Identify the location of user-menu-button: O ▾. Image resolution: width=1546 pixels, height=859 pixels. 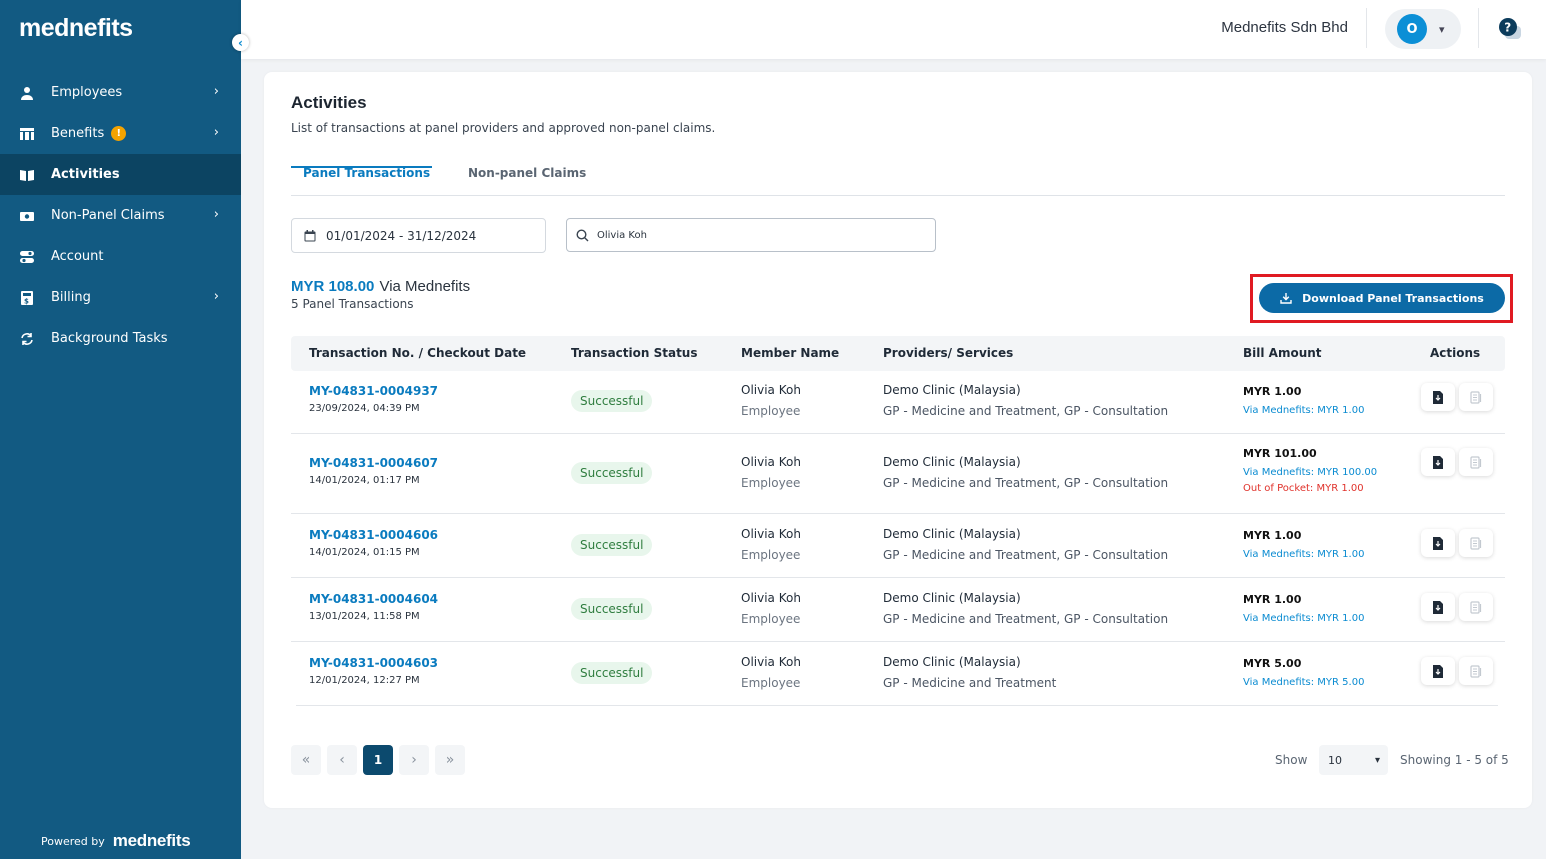
(1423, 29).